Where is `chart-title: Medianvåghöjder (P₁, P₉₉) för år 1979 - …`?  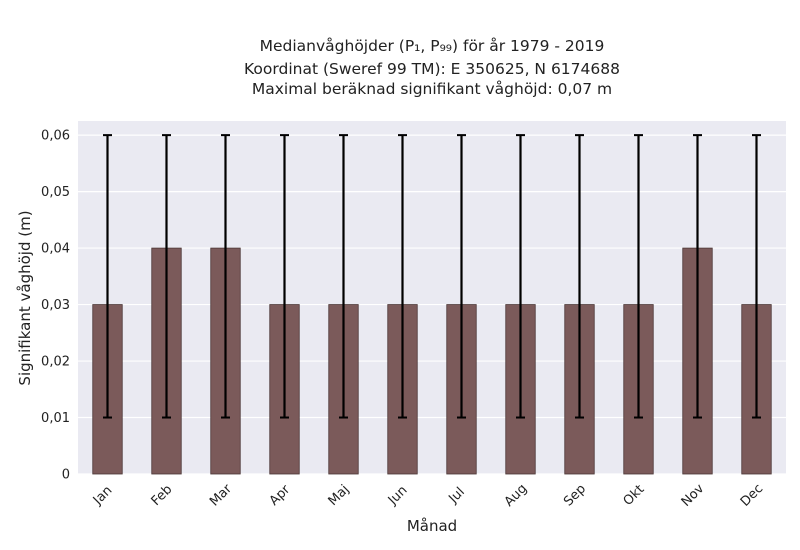
chart-title: Medianvåghöjder (P₁, P₉₉) för år 1979 - … is located at coordinates (432, 67).